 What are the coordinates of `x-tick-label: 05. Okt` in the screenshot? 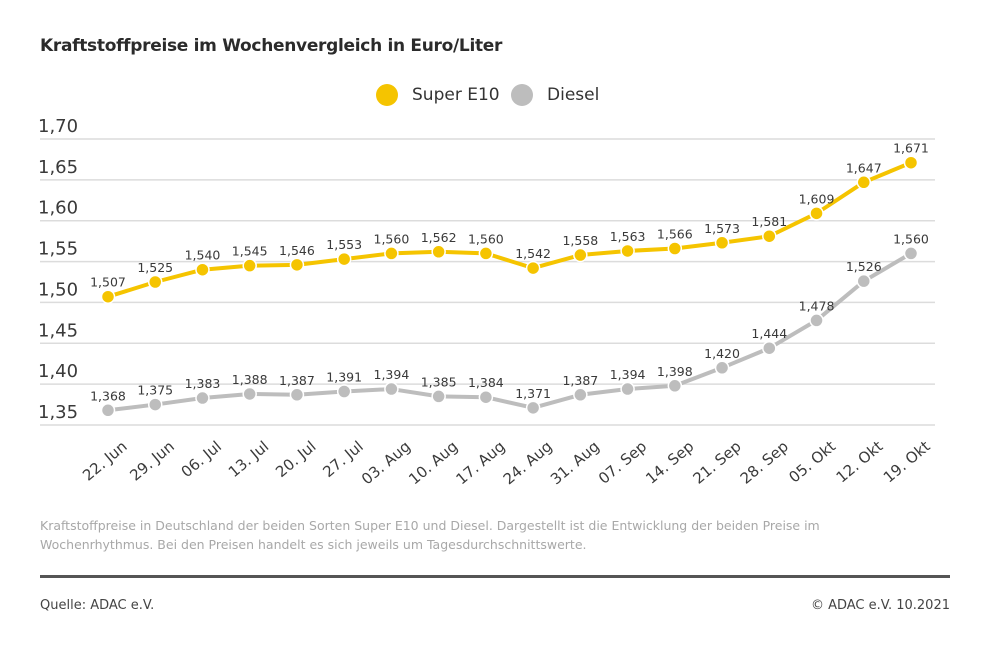 It's located at (812, 461).